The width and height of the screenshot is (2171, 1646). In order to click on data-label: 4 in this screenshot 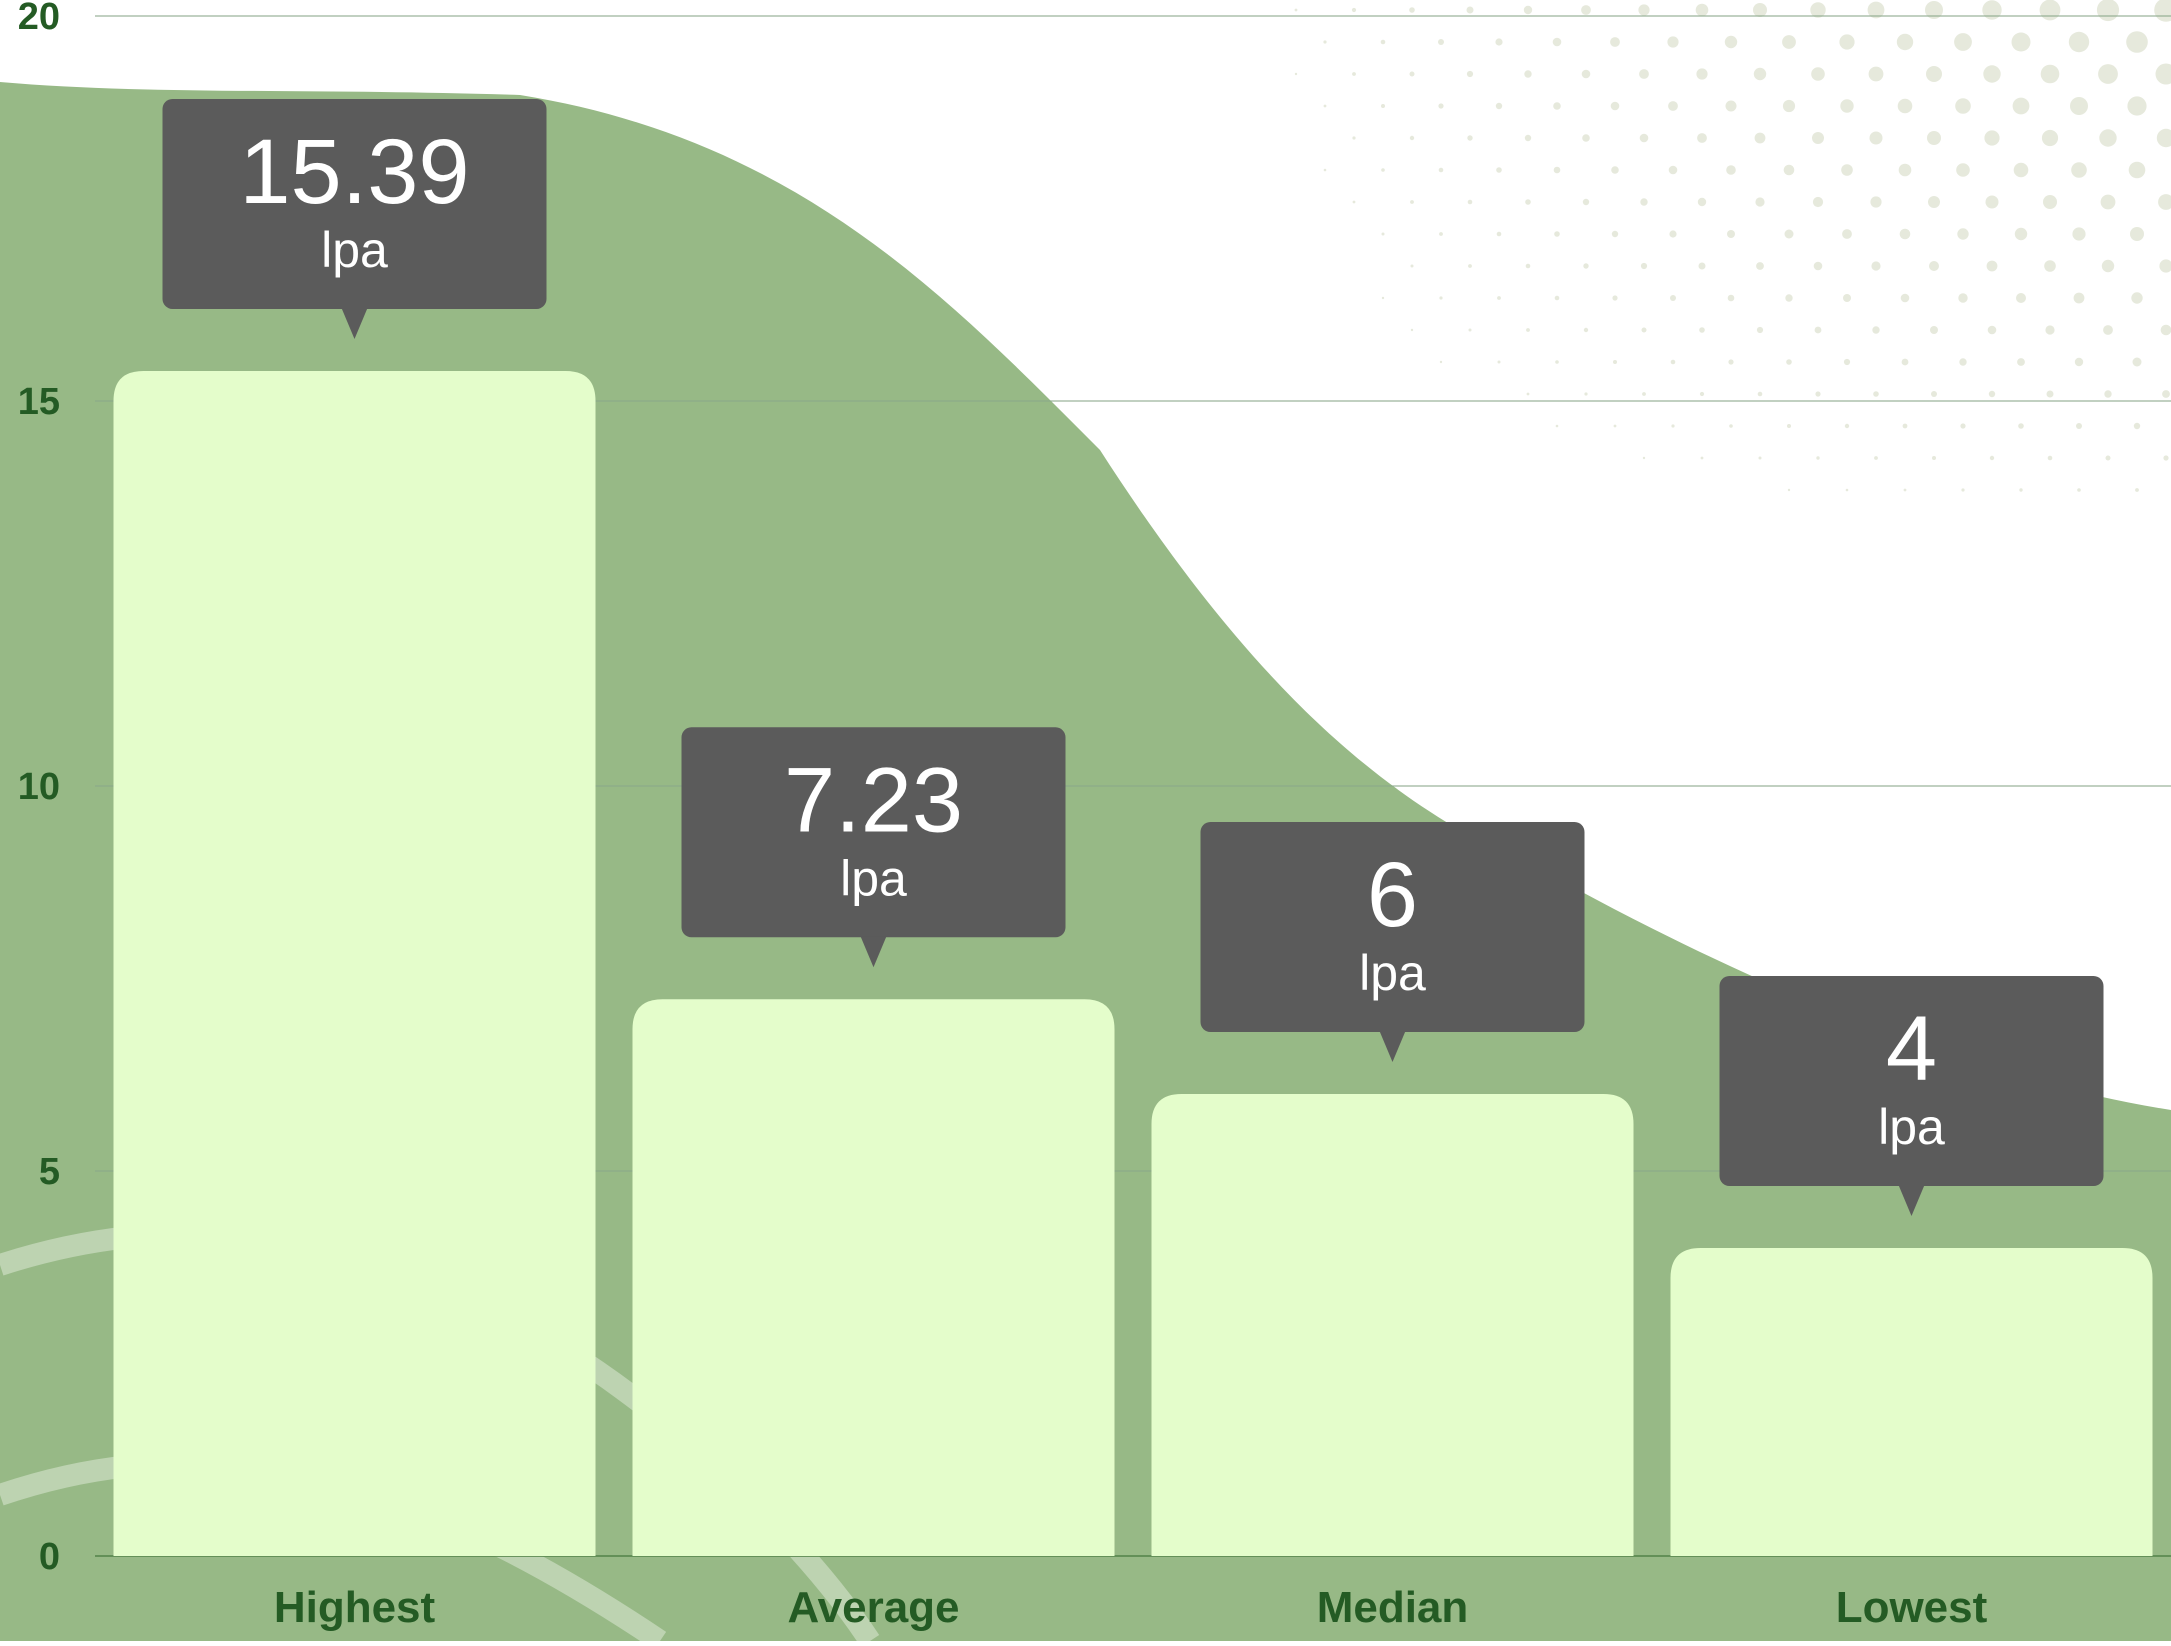, I will do `click(1911, 1049)`.